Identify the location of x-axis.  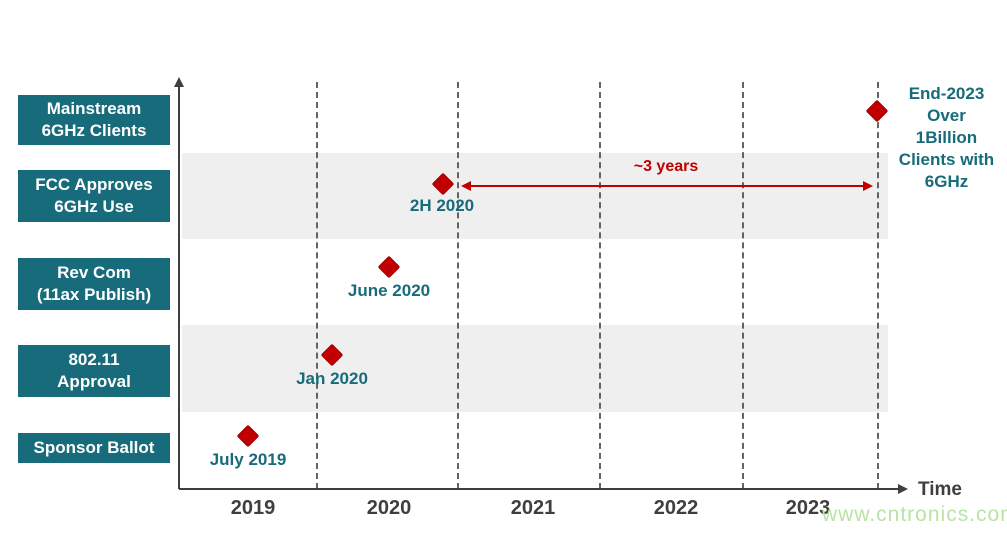
(539, 489).